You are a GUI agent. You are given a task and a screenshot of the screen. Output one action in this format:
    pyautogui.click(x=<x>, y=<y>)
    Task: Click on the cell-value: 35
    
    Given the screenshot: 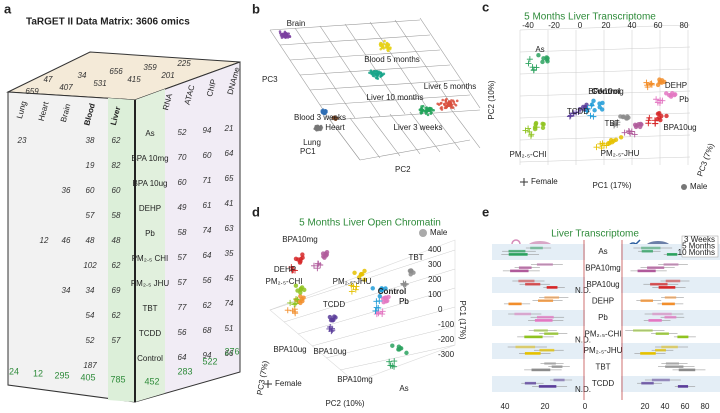 What is the action you would take?
    pyautogui.click(x=229, y=253)
    